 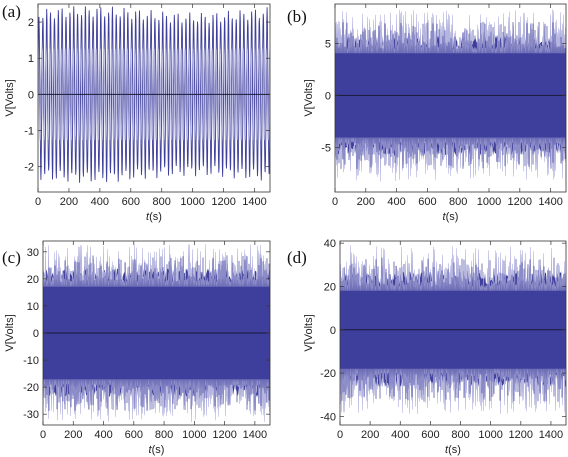 I want to click on y-tick-label: -10, so click(x=31, y=361).